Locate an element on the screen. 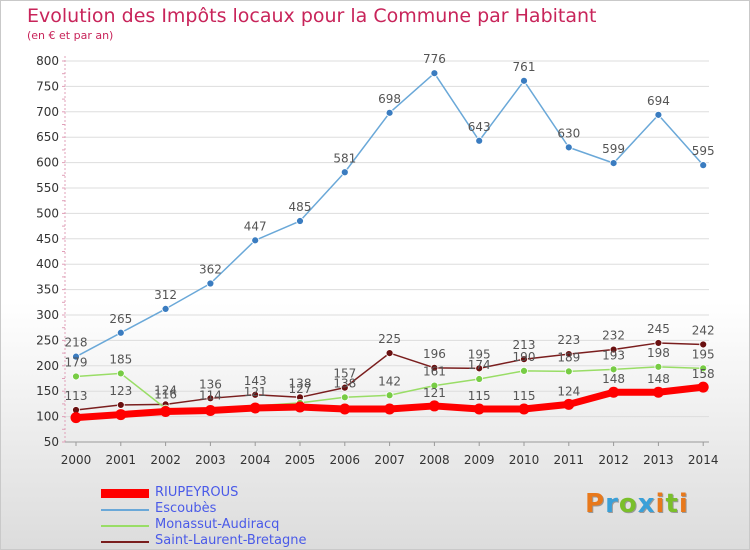  data-label: 485 is located at coordinates (300, 207).